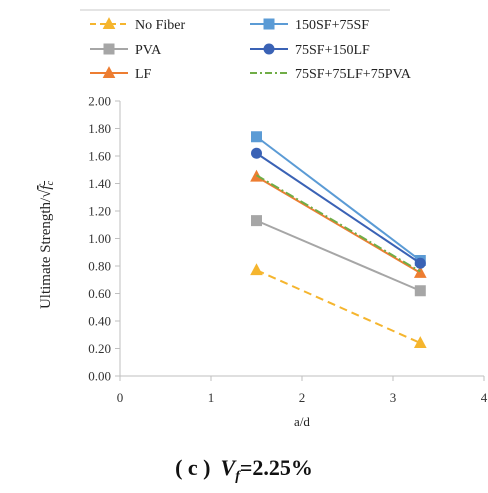 This screenshot has width=488, height=493. I want to click on y-axis-label-radical-sub: c, so click(50, 182).